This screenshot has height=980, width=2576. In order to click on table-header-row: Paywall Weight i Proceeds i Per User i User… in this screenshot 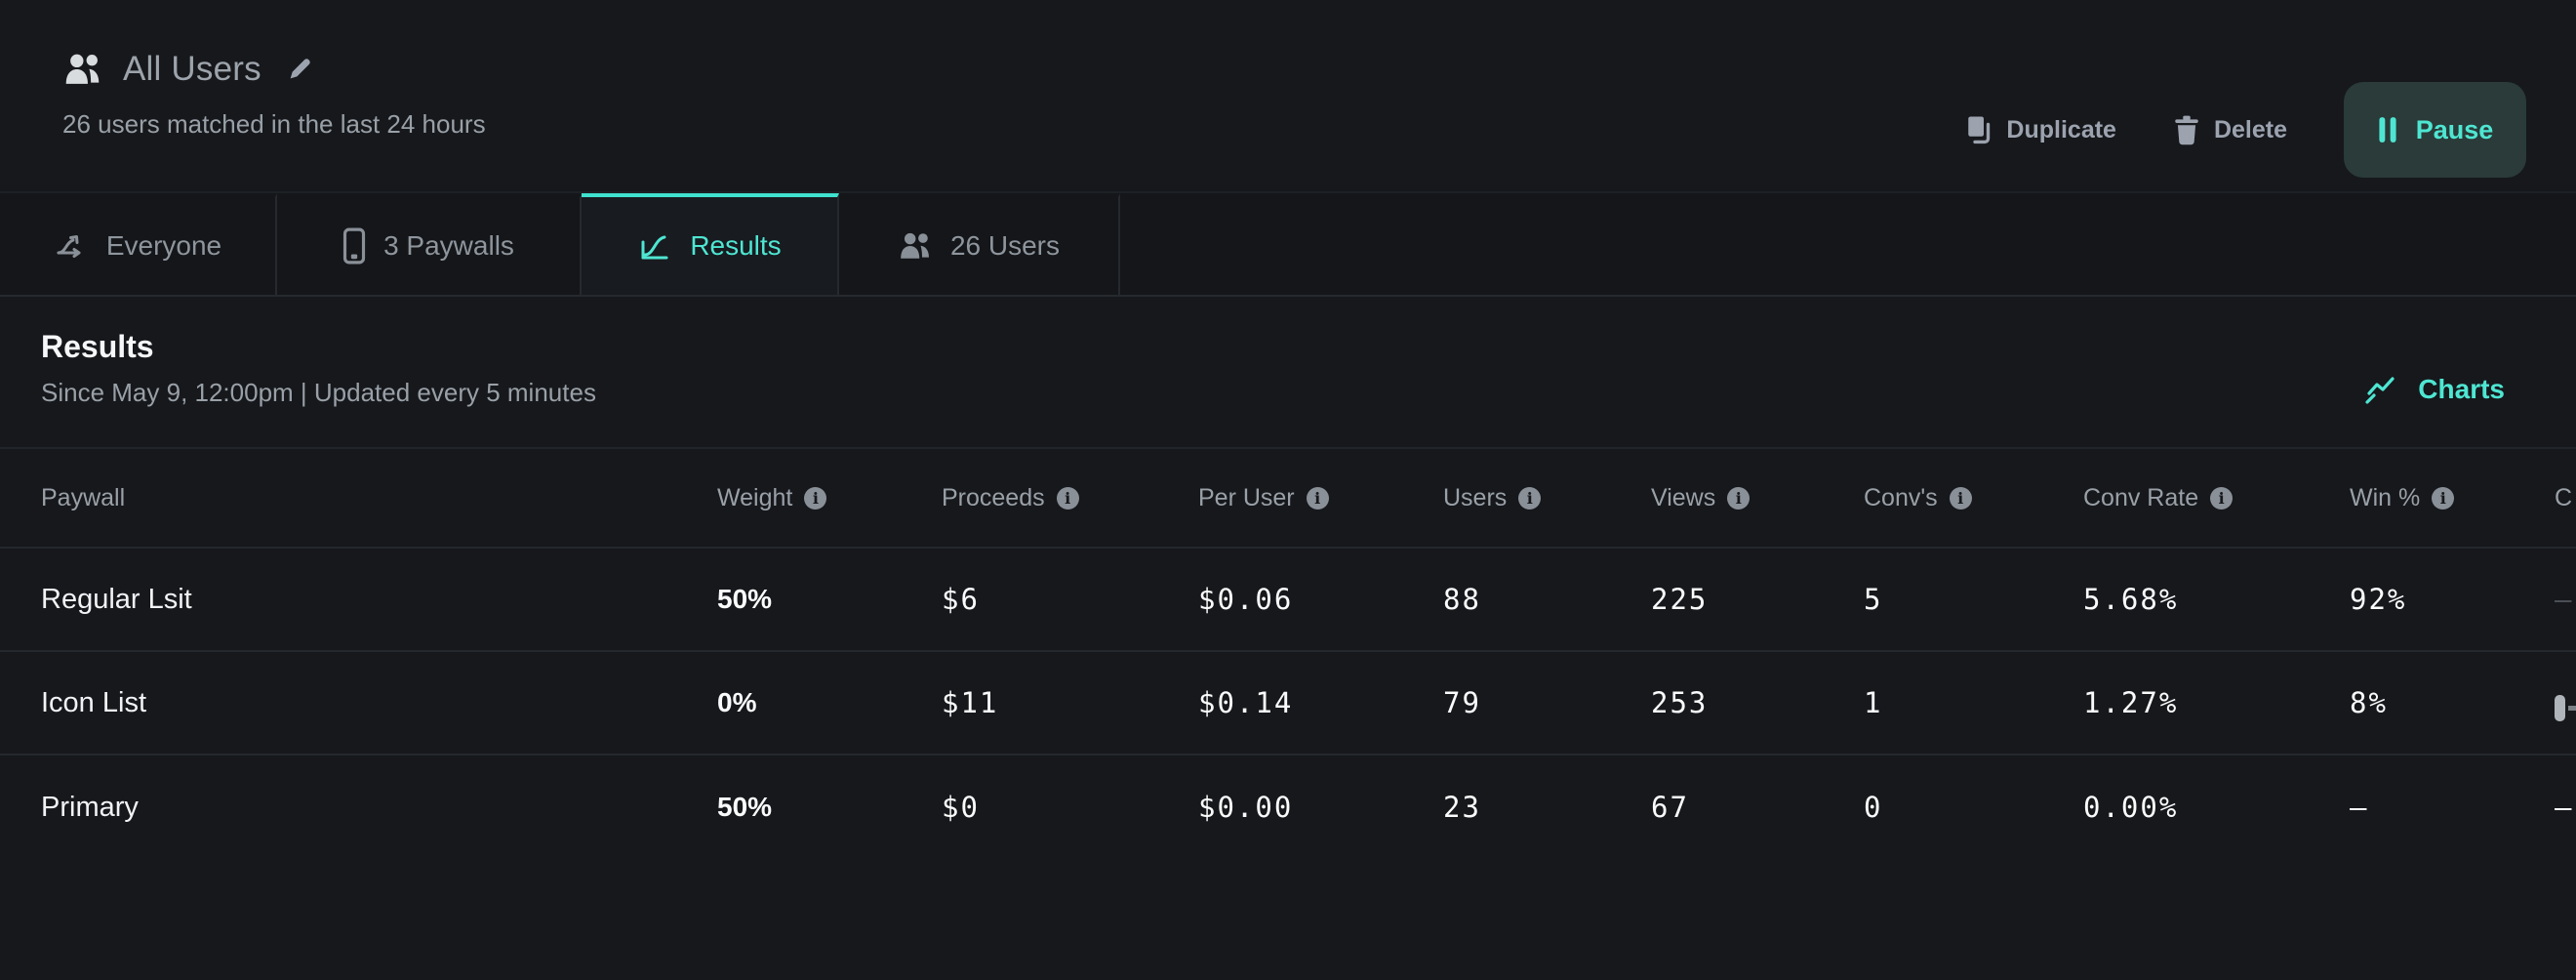, I will do `click(1288, 498)`.